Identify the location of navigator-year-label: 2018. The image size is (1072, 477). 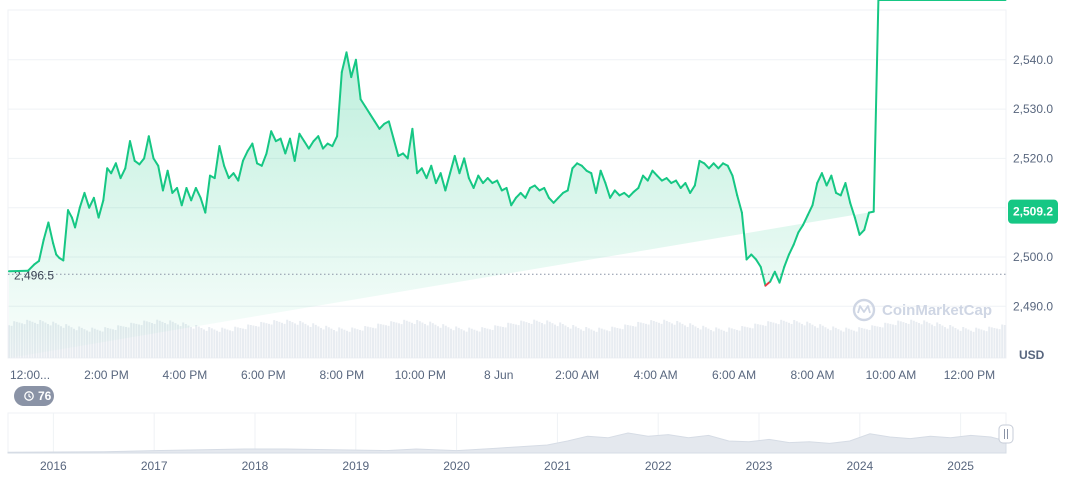
(255, 466).